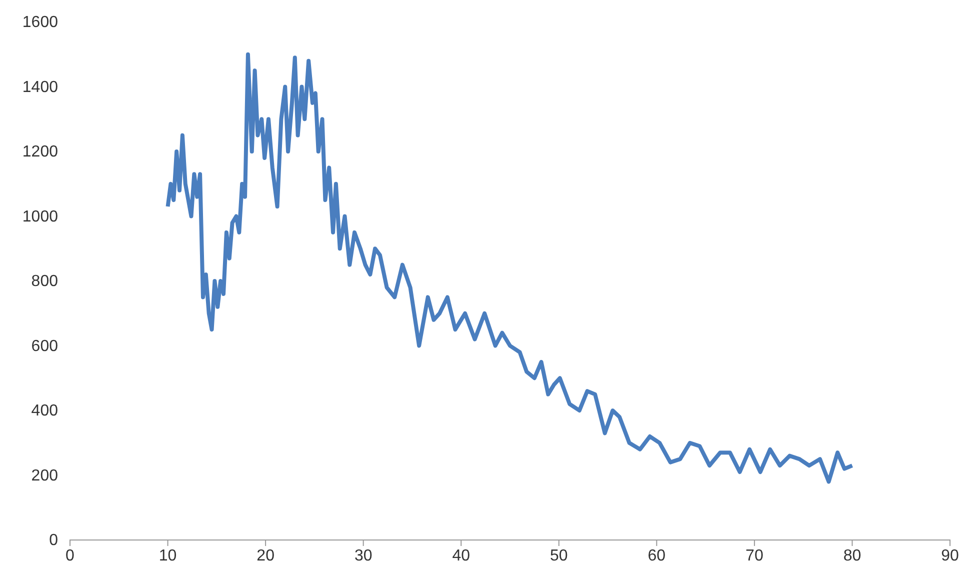 The height and width of the screenshot is (575, 966). Describe the element at coordinates (44, 475) in the screenshot. I see `y-tick-label: 200` at that location.